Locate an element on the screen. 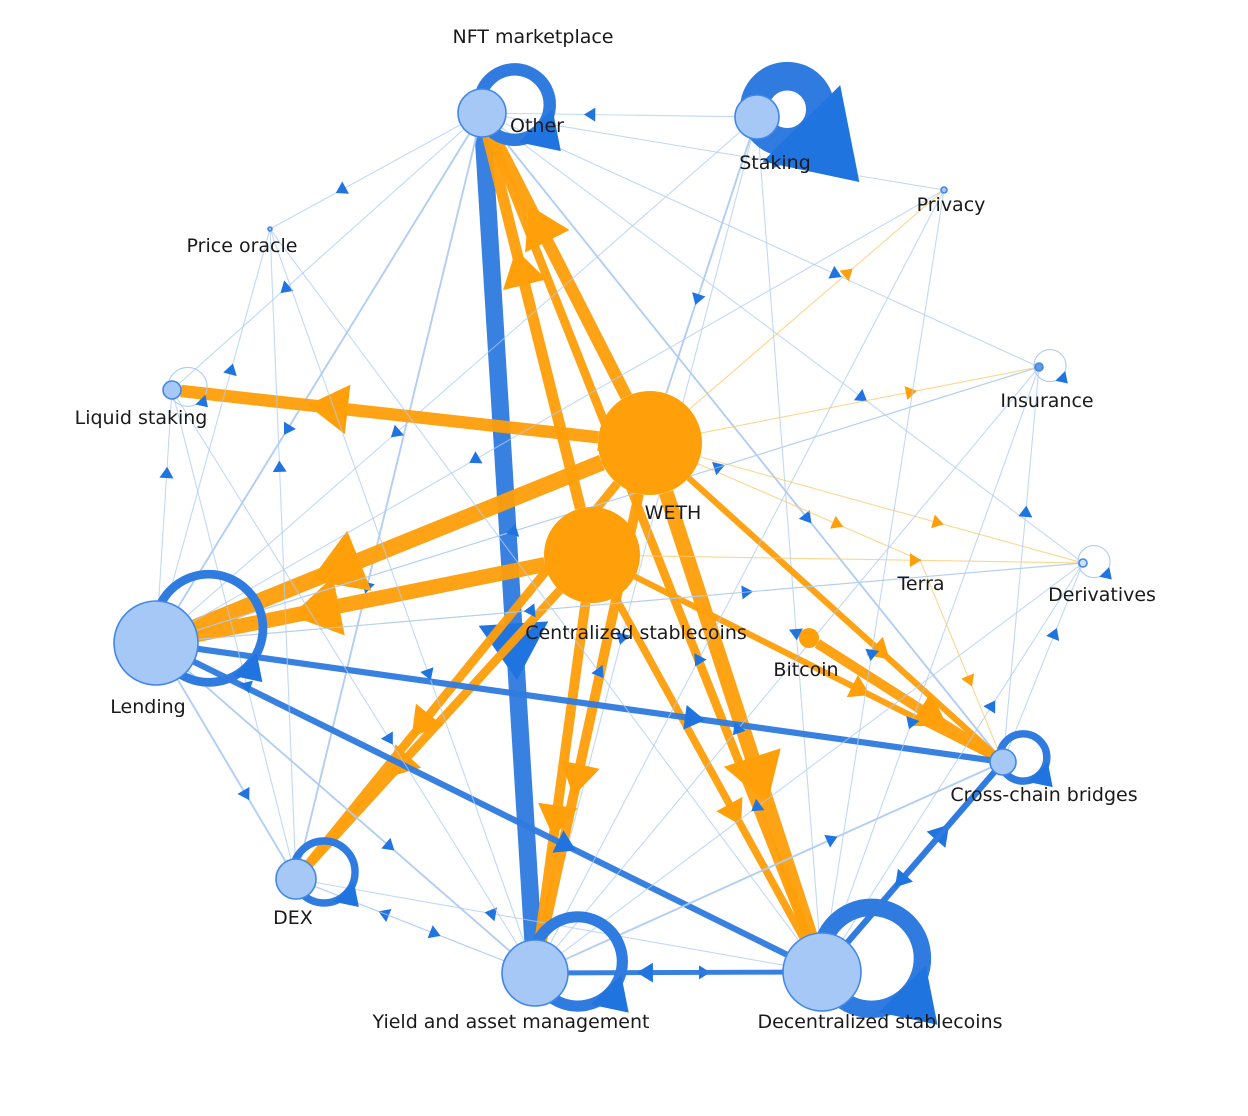 Image resolution: width=1248 pixels, height=1116 pixels. graph-node-privacy is located at coordinates (944, 190).